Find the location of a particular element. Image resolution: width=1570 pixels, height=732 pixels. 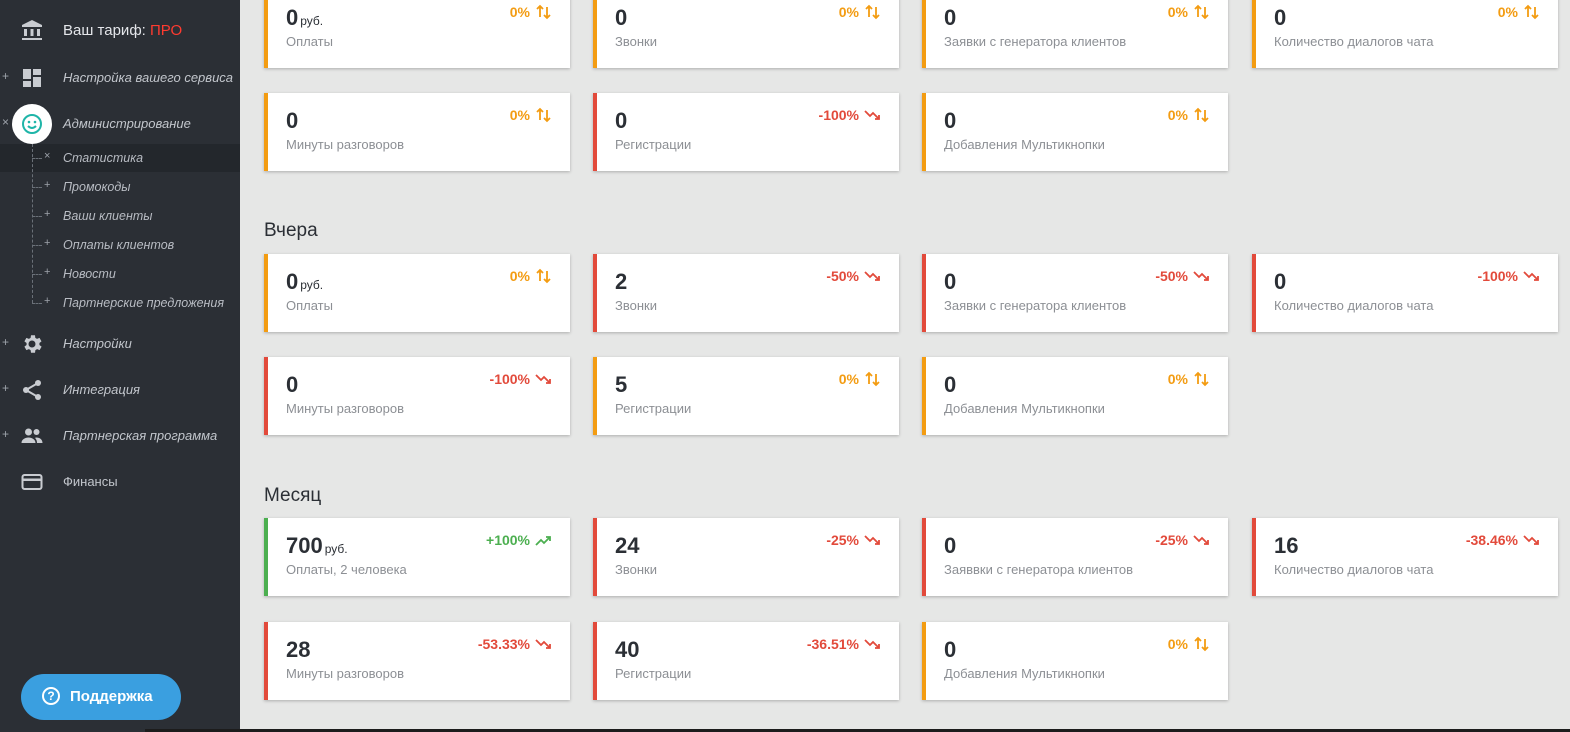

stat-card: 700 руб. Оплаты, 2 человека +100% is located at coordinates (417, 557).